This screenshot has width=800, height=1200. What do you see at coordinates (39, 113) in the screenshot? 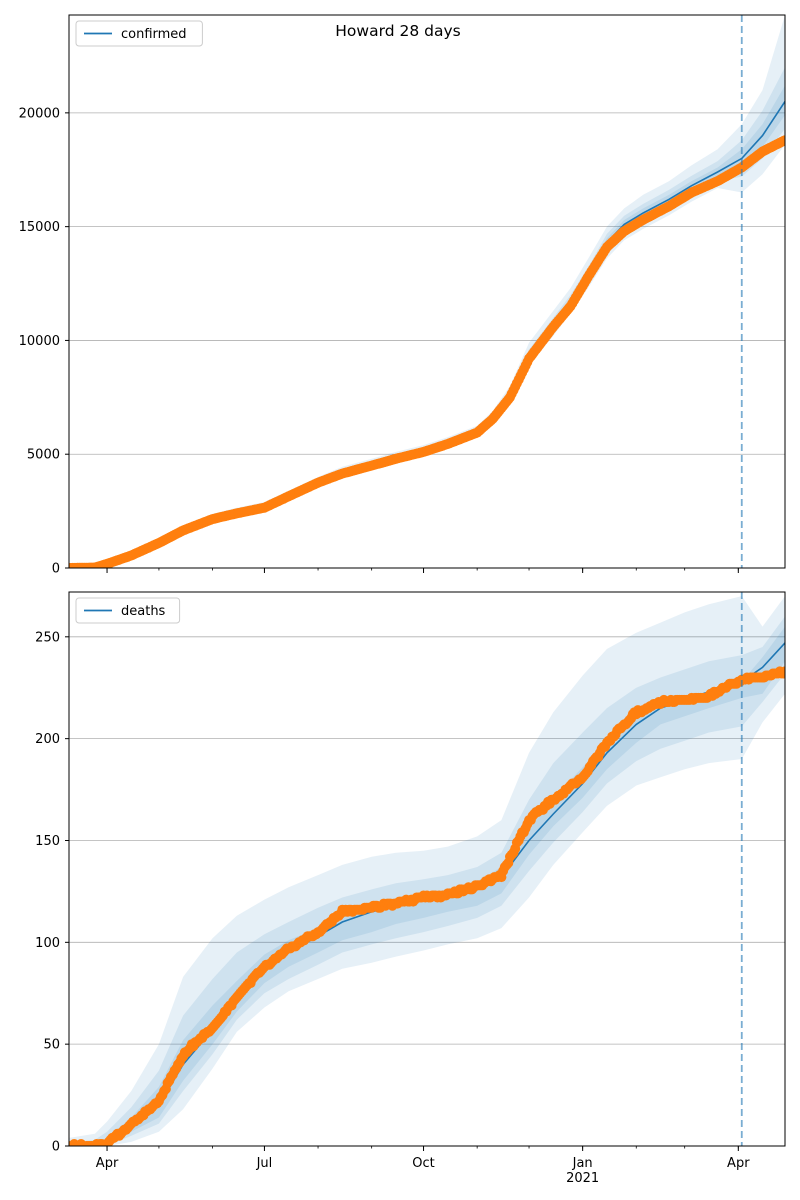
I see `y-tick-label: 20000` at bounding box center [39, 113].